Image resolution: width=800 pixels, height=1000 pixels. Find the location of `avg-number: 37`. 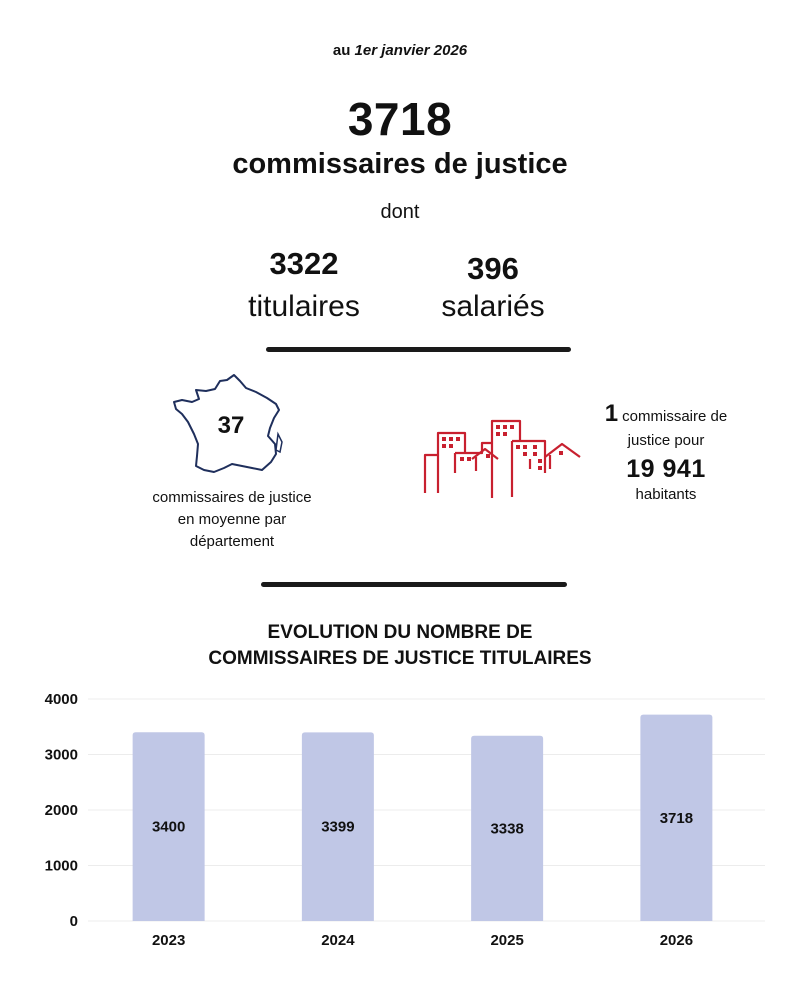

avg-number: 37 is located at coordinates (231, 425).